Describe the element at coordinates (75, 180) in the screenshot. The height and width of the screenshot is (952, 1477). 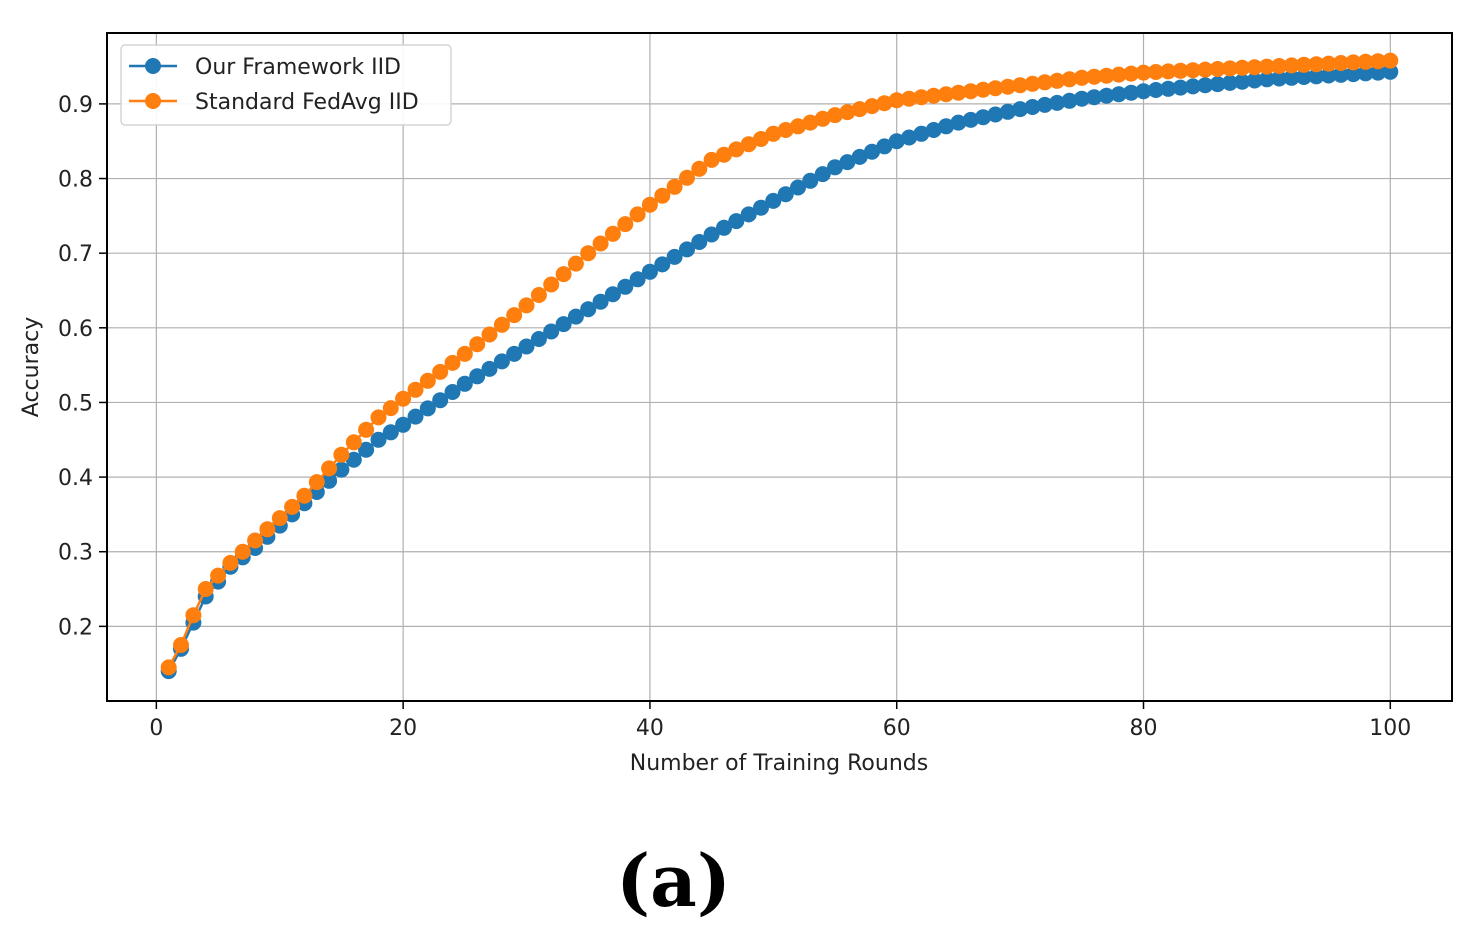
I see `y-tick-label: 0.8` at that location.